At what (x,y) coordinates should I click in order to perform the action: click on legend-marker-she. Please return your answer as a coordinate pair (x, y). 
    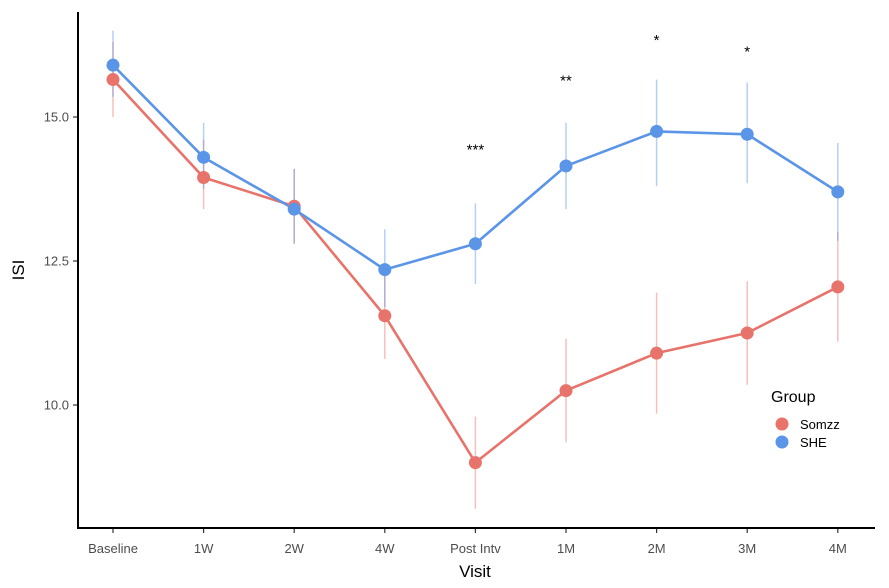
    Looking at the image, I should click on (782, 442).